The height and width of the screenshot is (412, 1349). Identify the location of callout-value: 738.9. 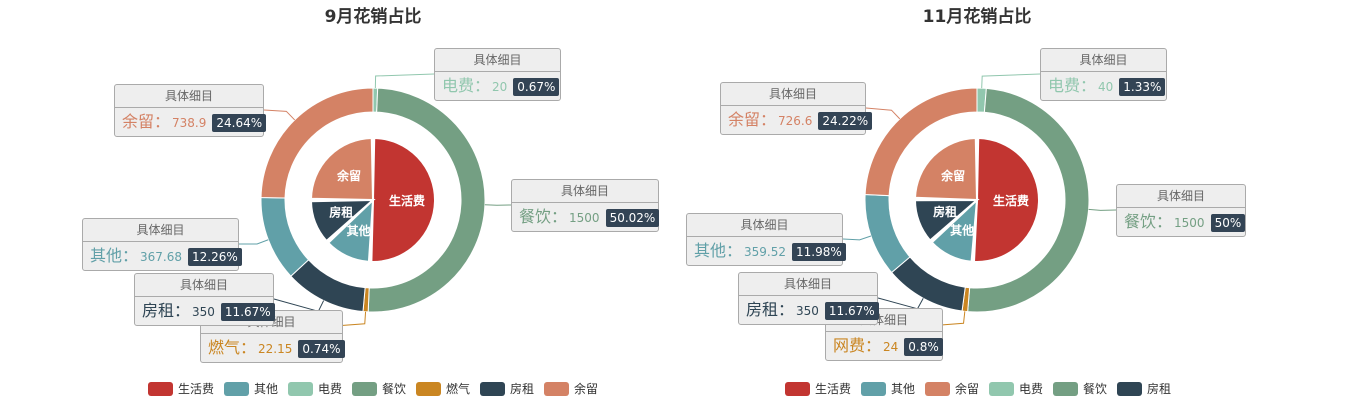
(189, 123).